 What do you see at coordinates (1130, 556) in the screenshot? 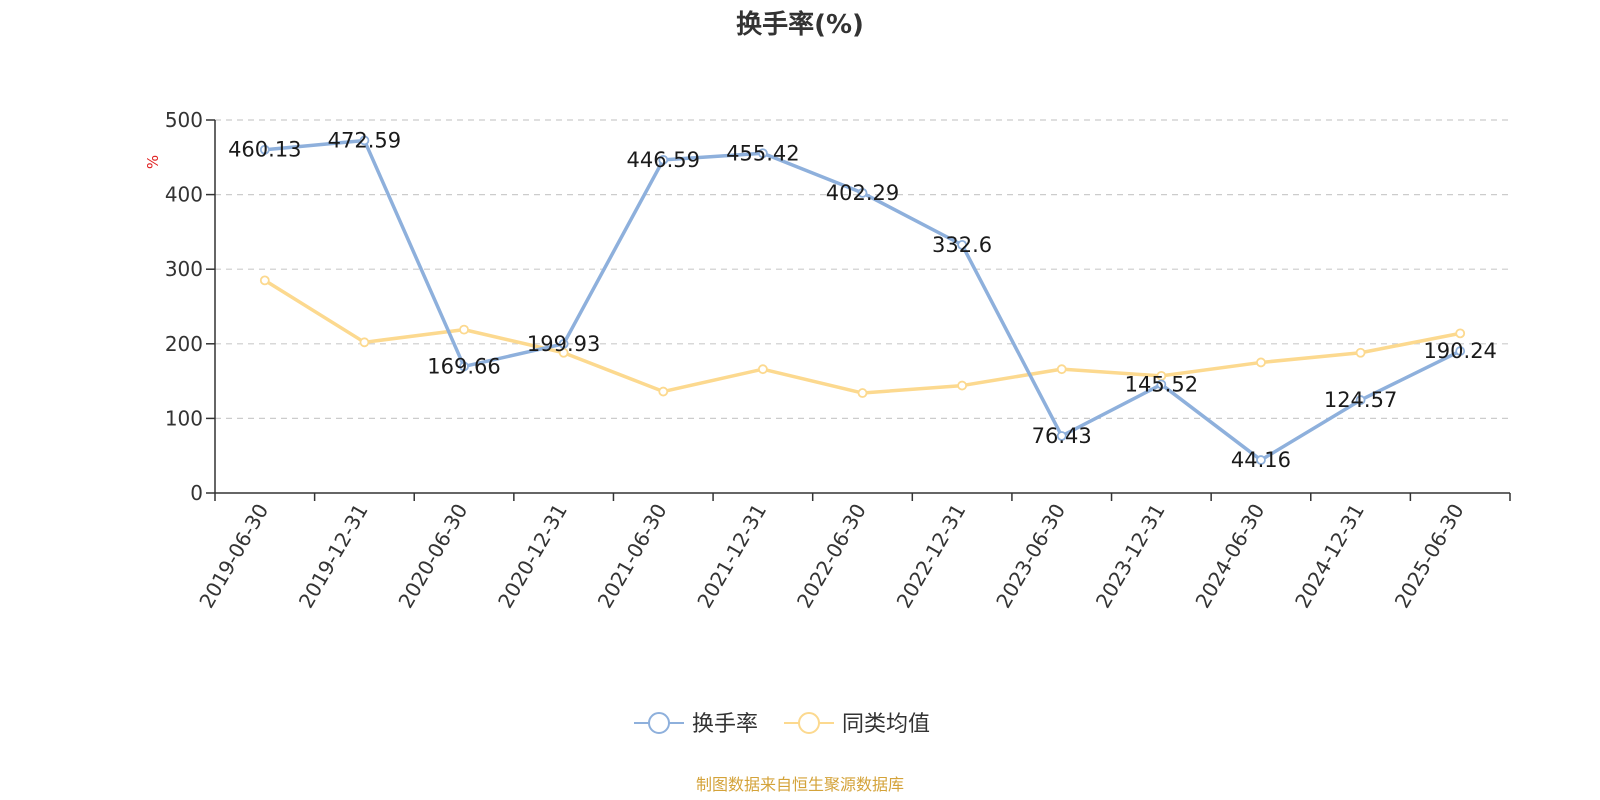
I see `x-tick-label: 2023-12-31` at bounding box center [1130, 556].